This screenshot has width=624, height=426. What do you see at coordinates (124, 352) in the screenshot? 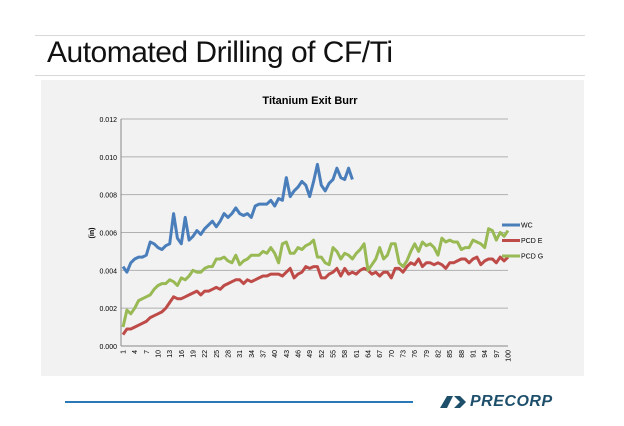
I see `x-tick-label: 1` at bounding box center [124, 352].